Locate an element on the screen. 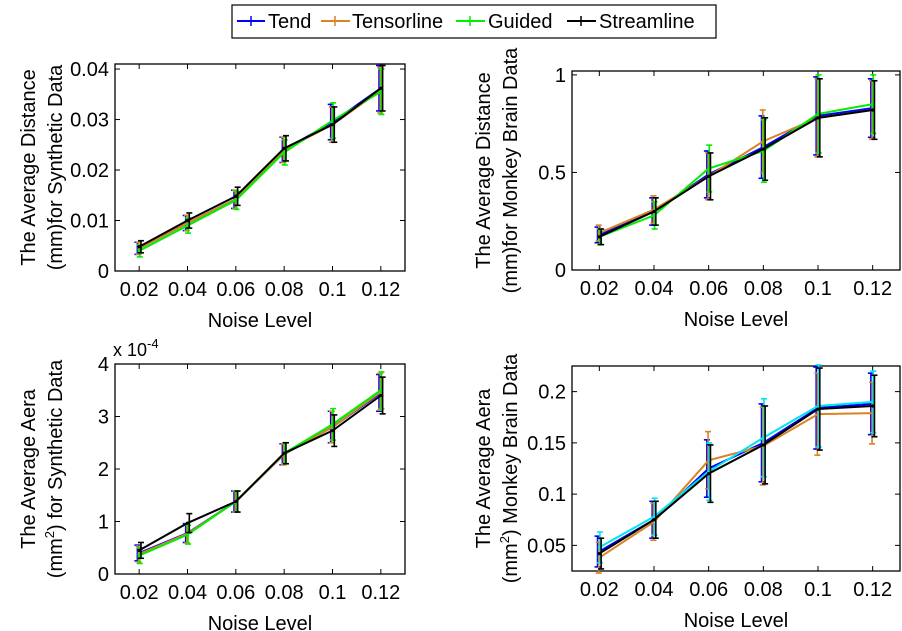 The image size is (902, 631). y-axis-label-rest: ) Monkey Brain Data is located at coordinates (511, 444).